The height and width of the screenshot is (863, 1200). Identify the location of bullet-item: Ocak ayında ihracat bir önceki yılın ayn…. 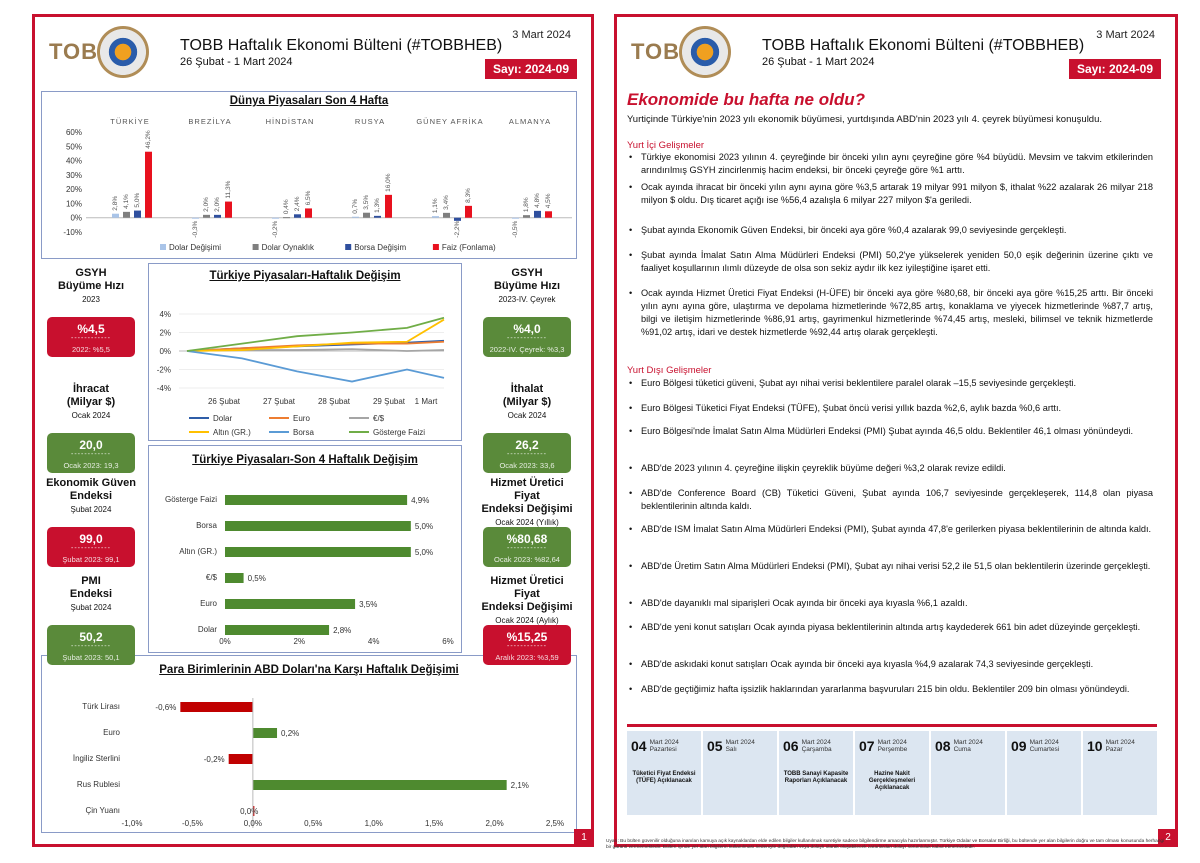
(891, 194).